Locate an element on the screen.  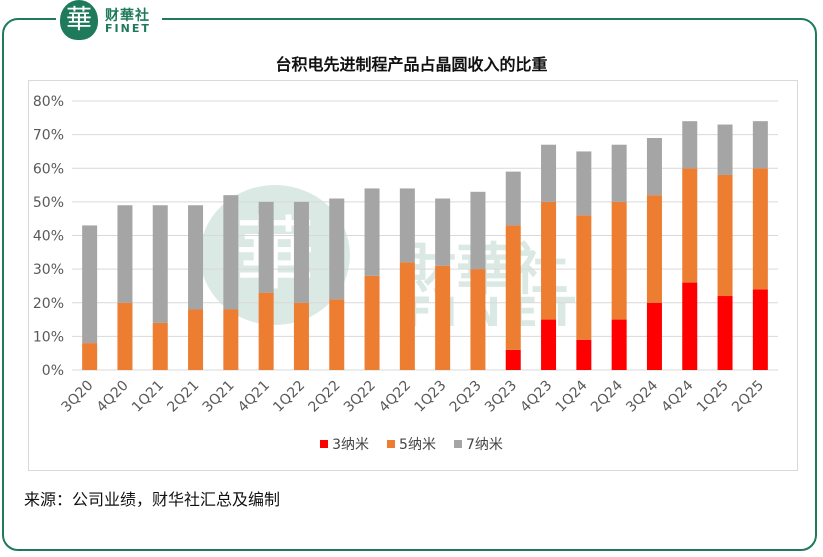
x-tick-label: 3Q21 is located at coordinates (219, 397).